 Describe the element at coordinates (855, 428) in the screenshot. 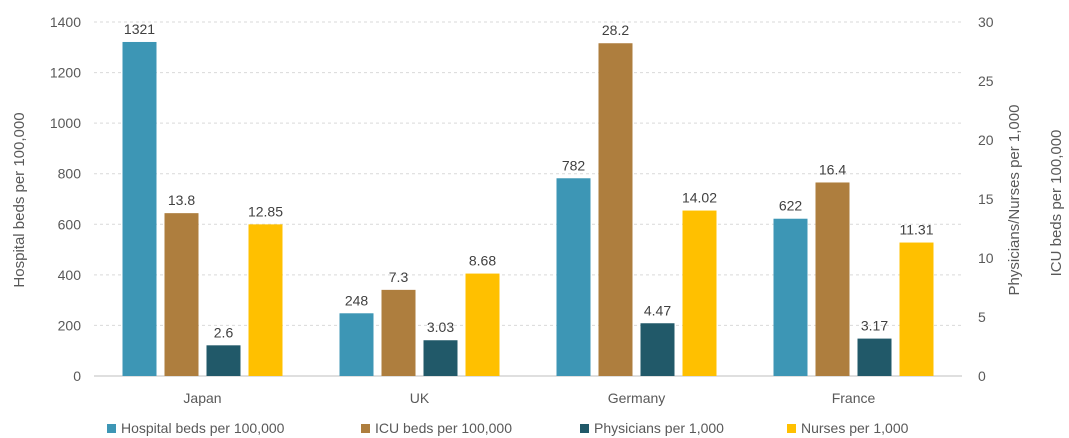

I see `legend-label: Nurses per 1,000` at that location.